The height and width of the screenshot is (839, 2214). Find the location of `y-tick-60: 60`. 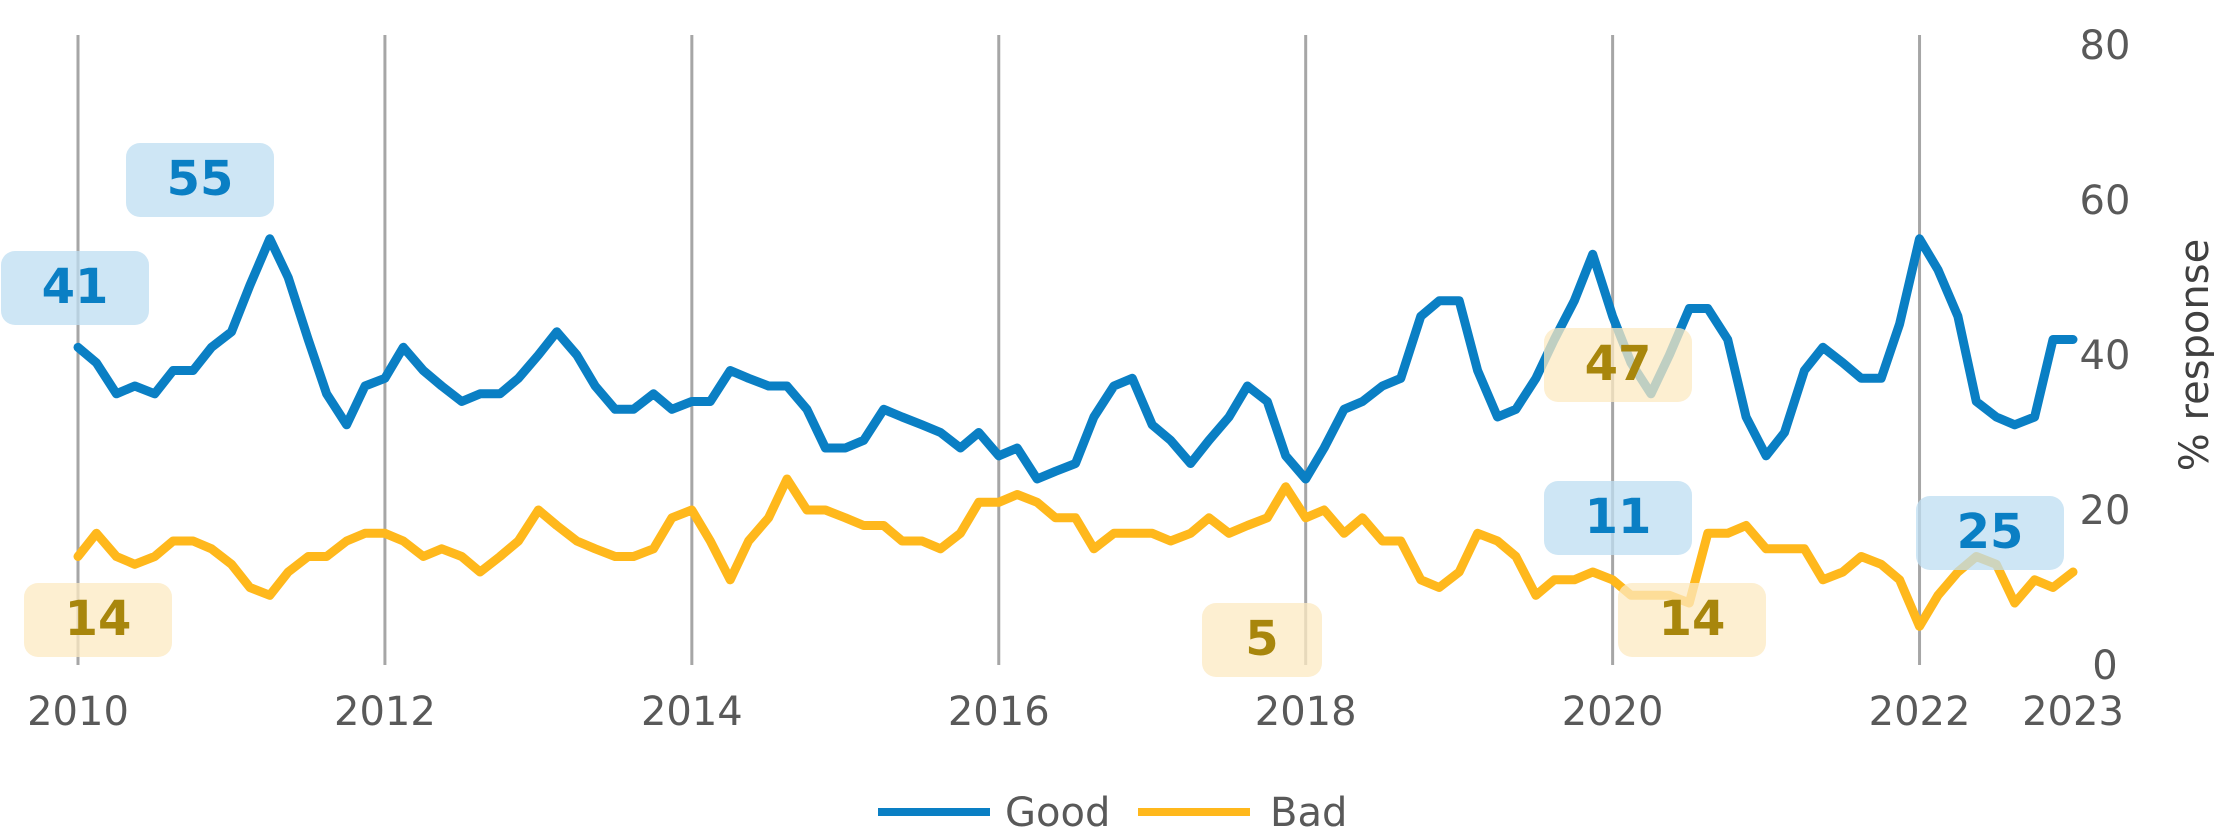

y-tick-60: 60 is located at coordinates (2105, 201).